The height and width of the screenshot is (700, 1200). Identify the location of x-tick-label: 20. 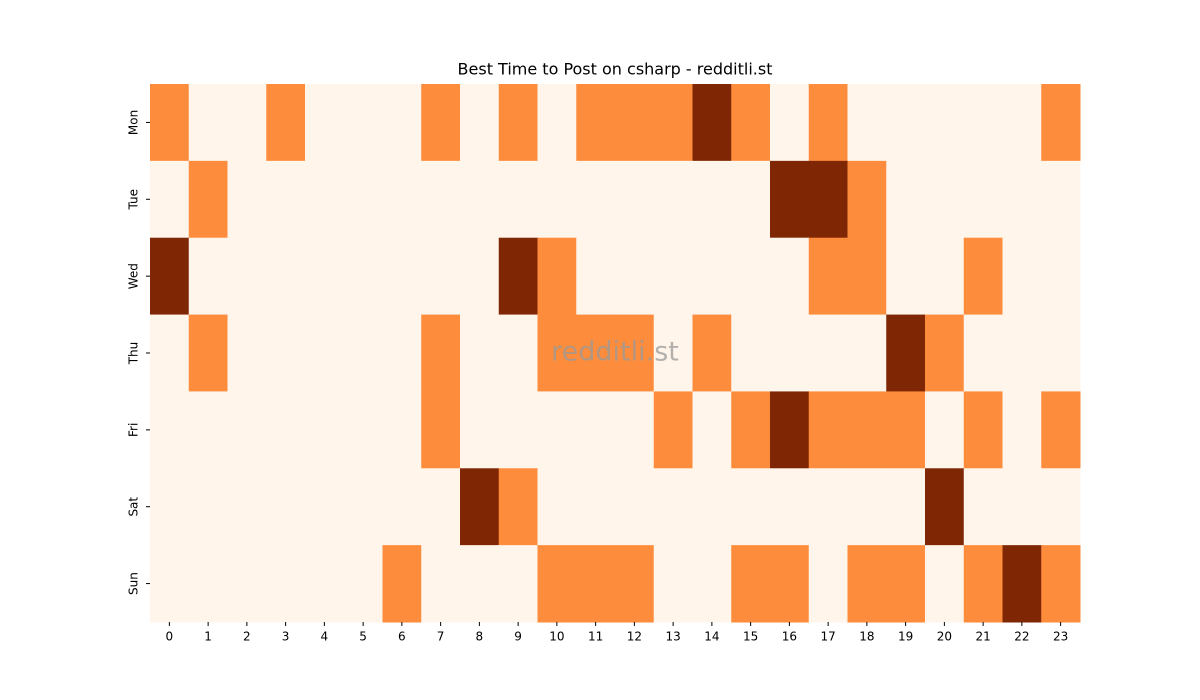
(944, 637).